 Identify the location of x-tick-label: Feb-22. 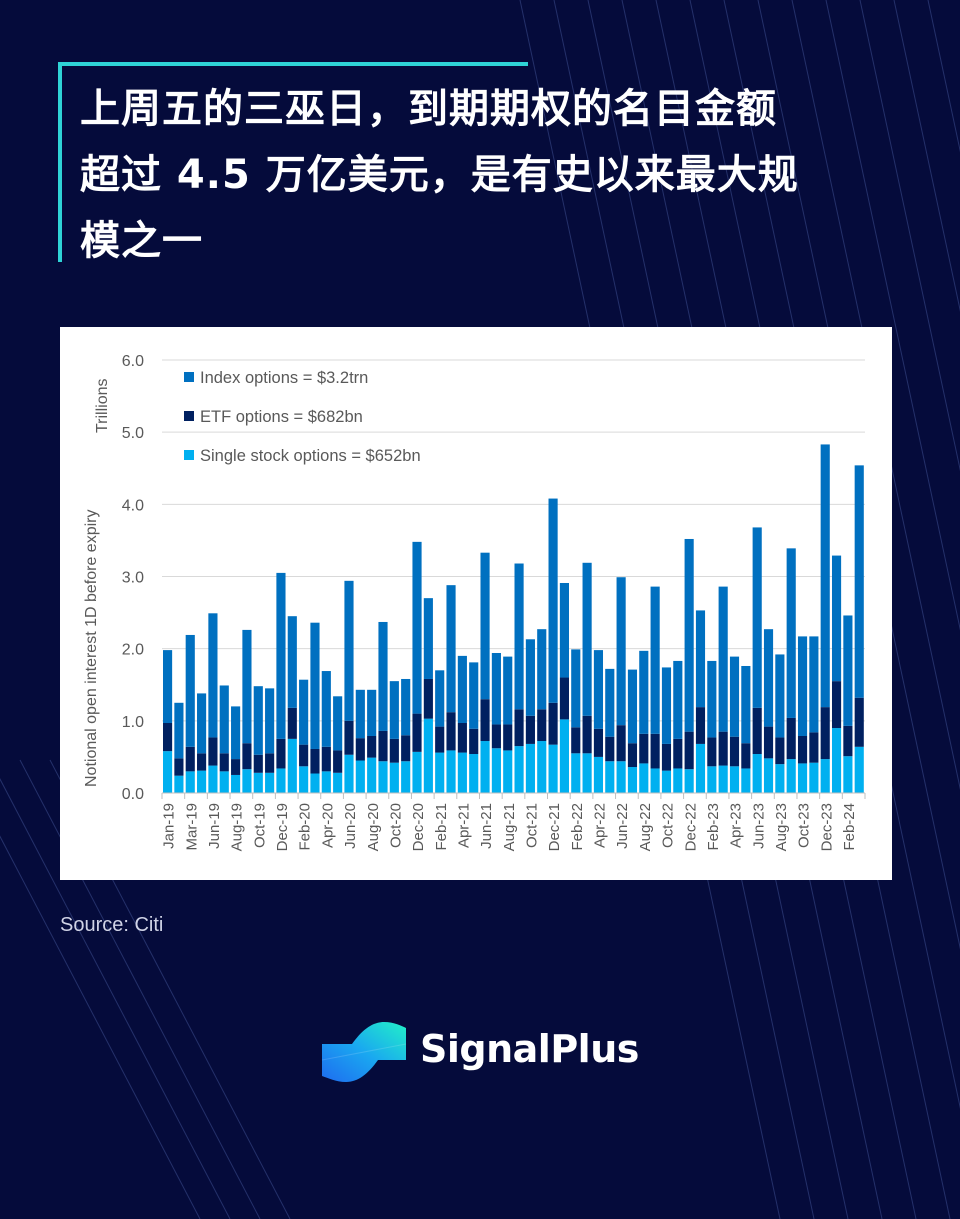
(577, 827).